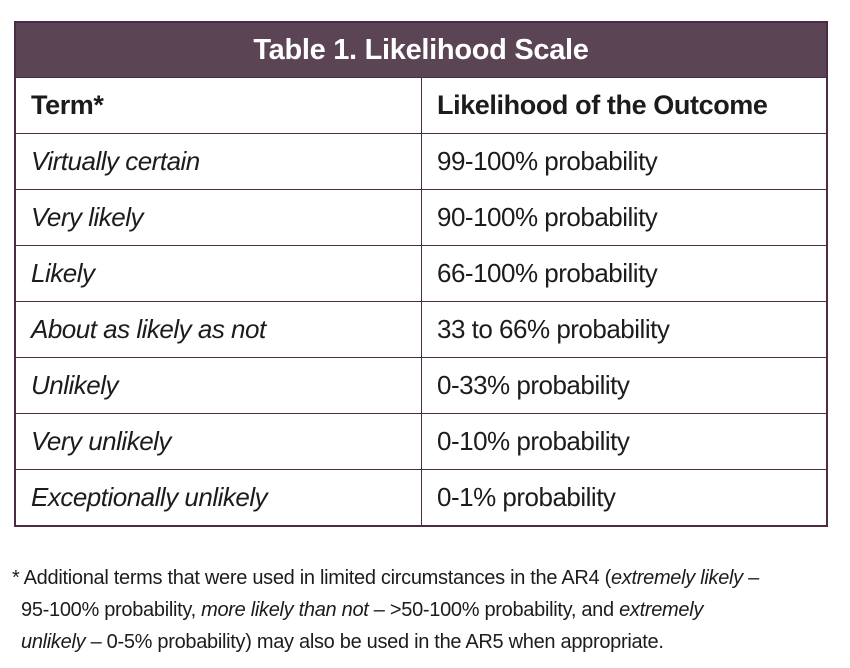  Describe the element at coordinates (219, 161) in the screenshot. I see `term-cell: Virtually certain` at that location.